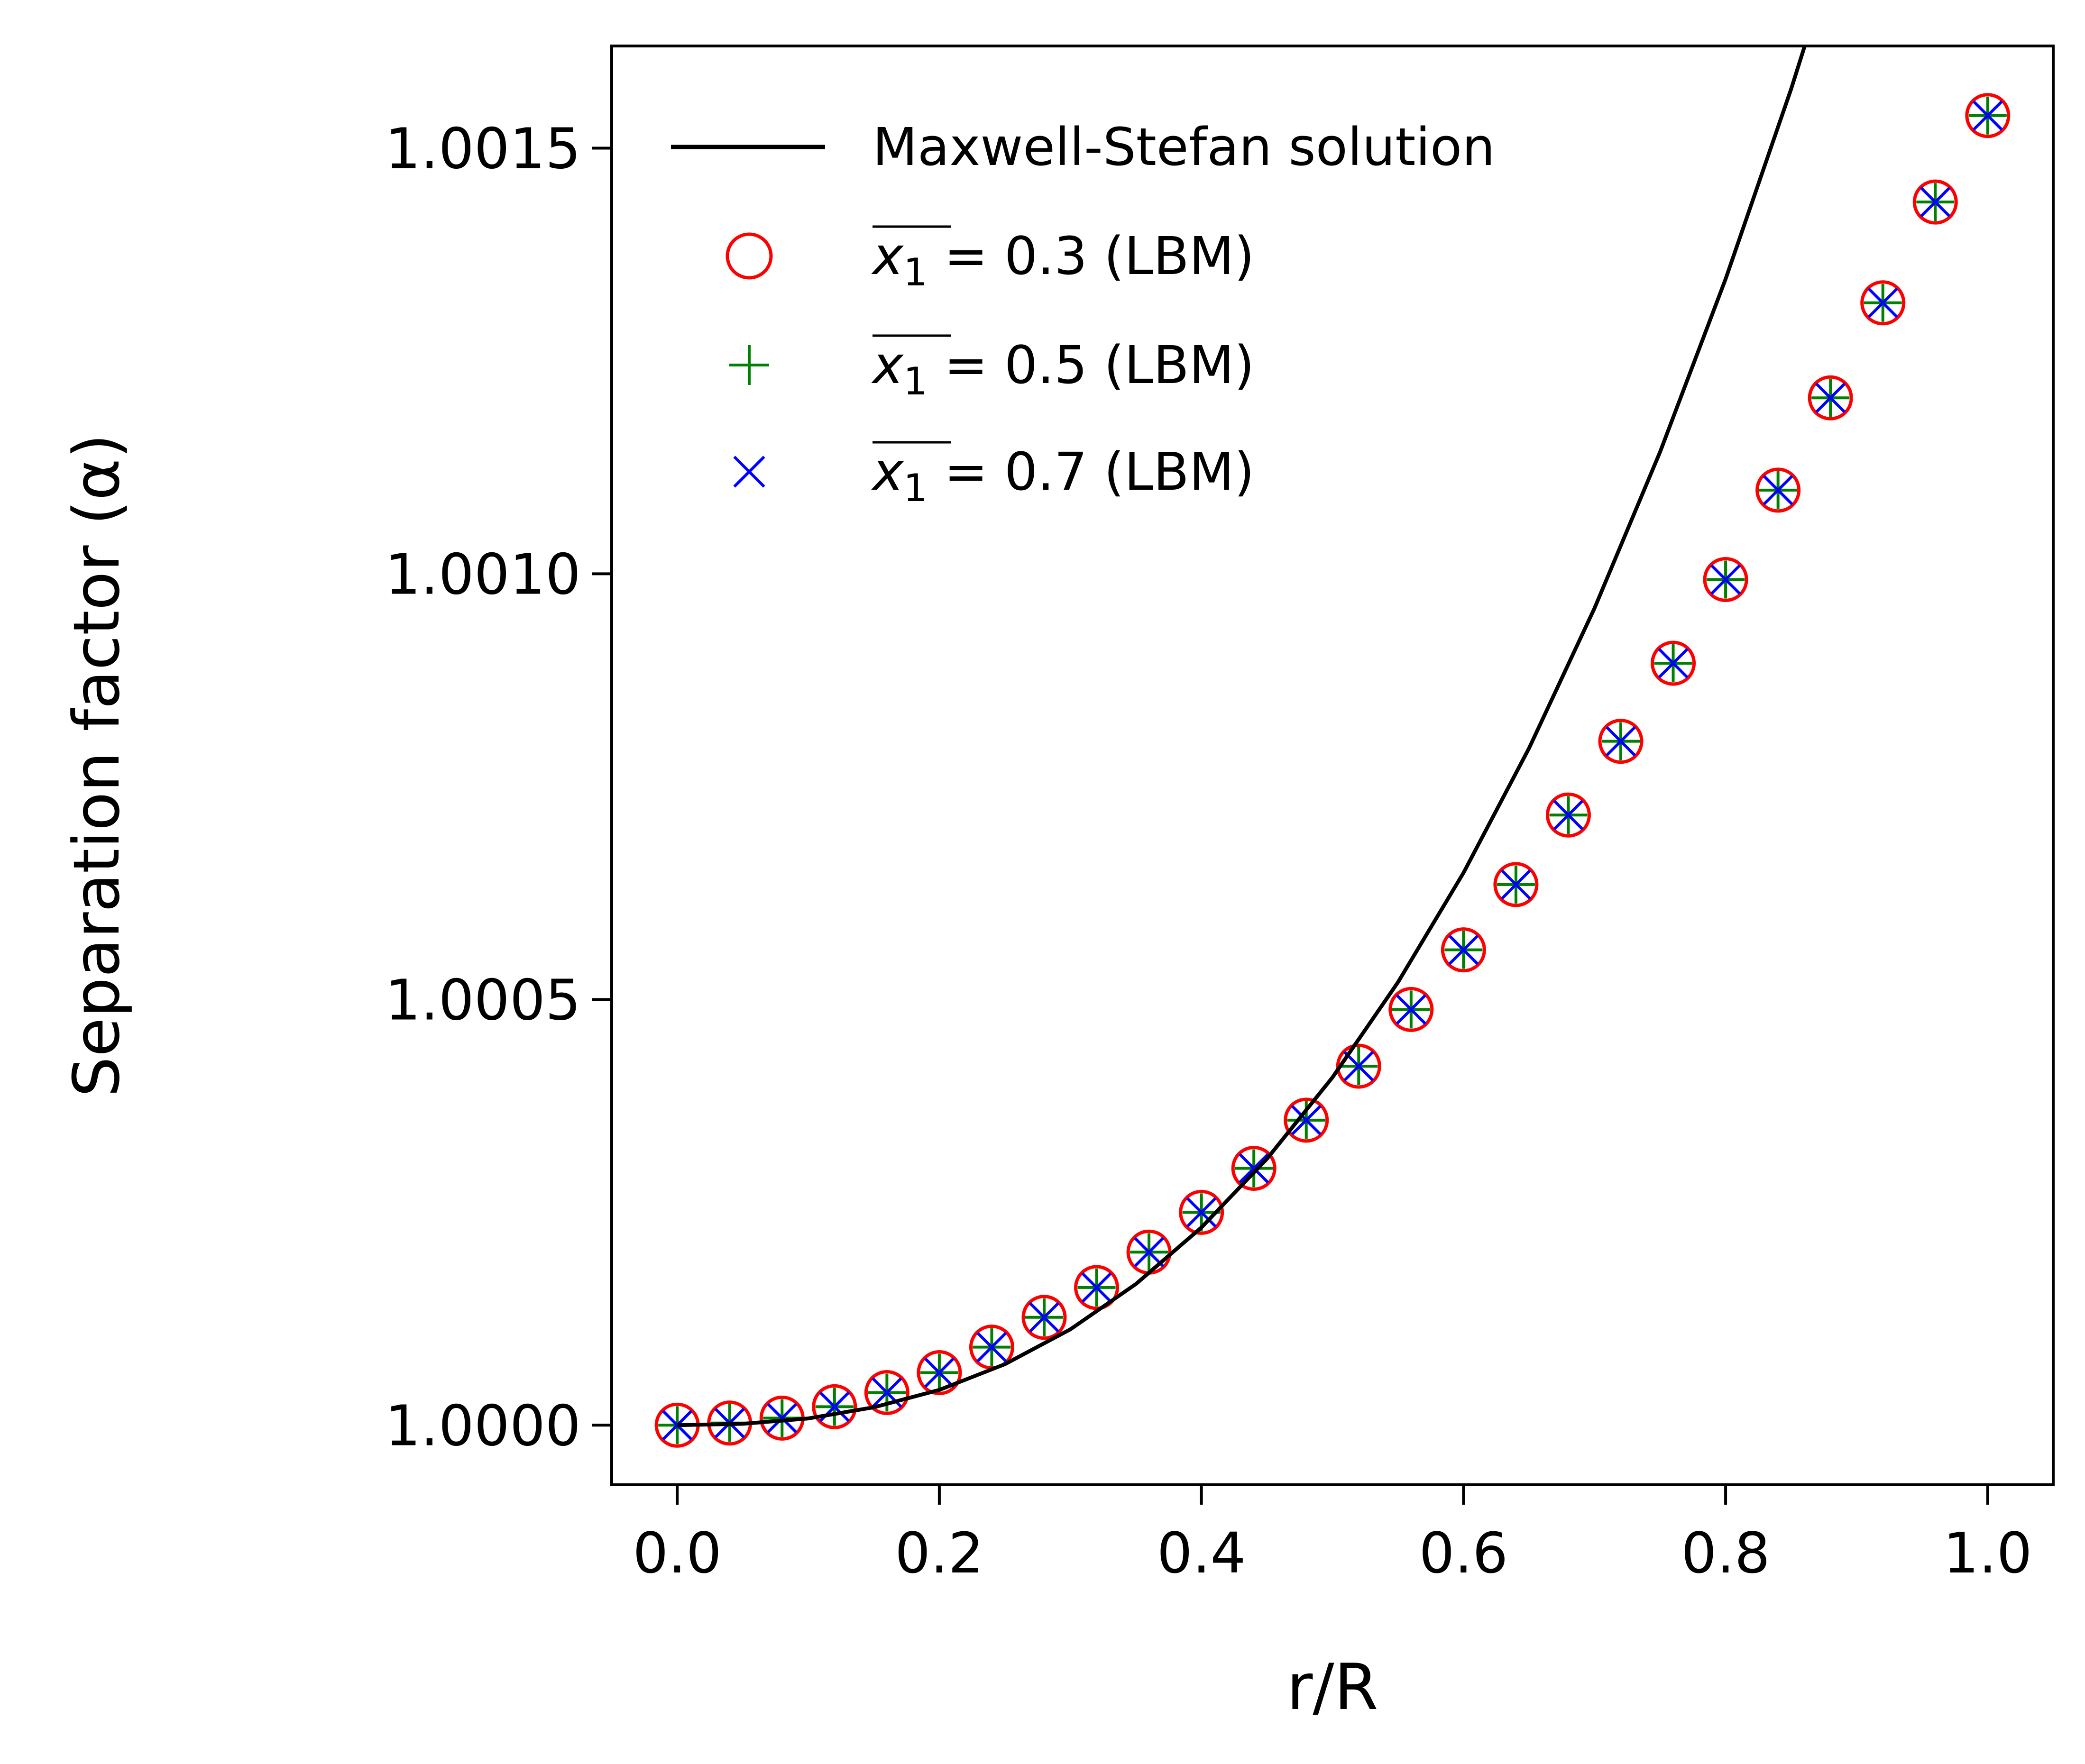 This screenshot has width=2085, height=1764. What do you see at coordinates (1201, 1553) in the screenshot?
I see `x-tick-label: 0.4` at bounding box center [1201, 1553].